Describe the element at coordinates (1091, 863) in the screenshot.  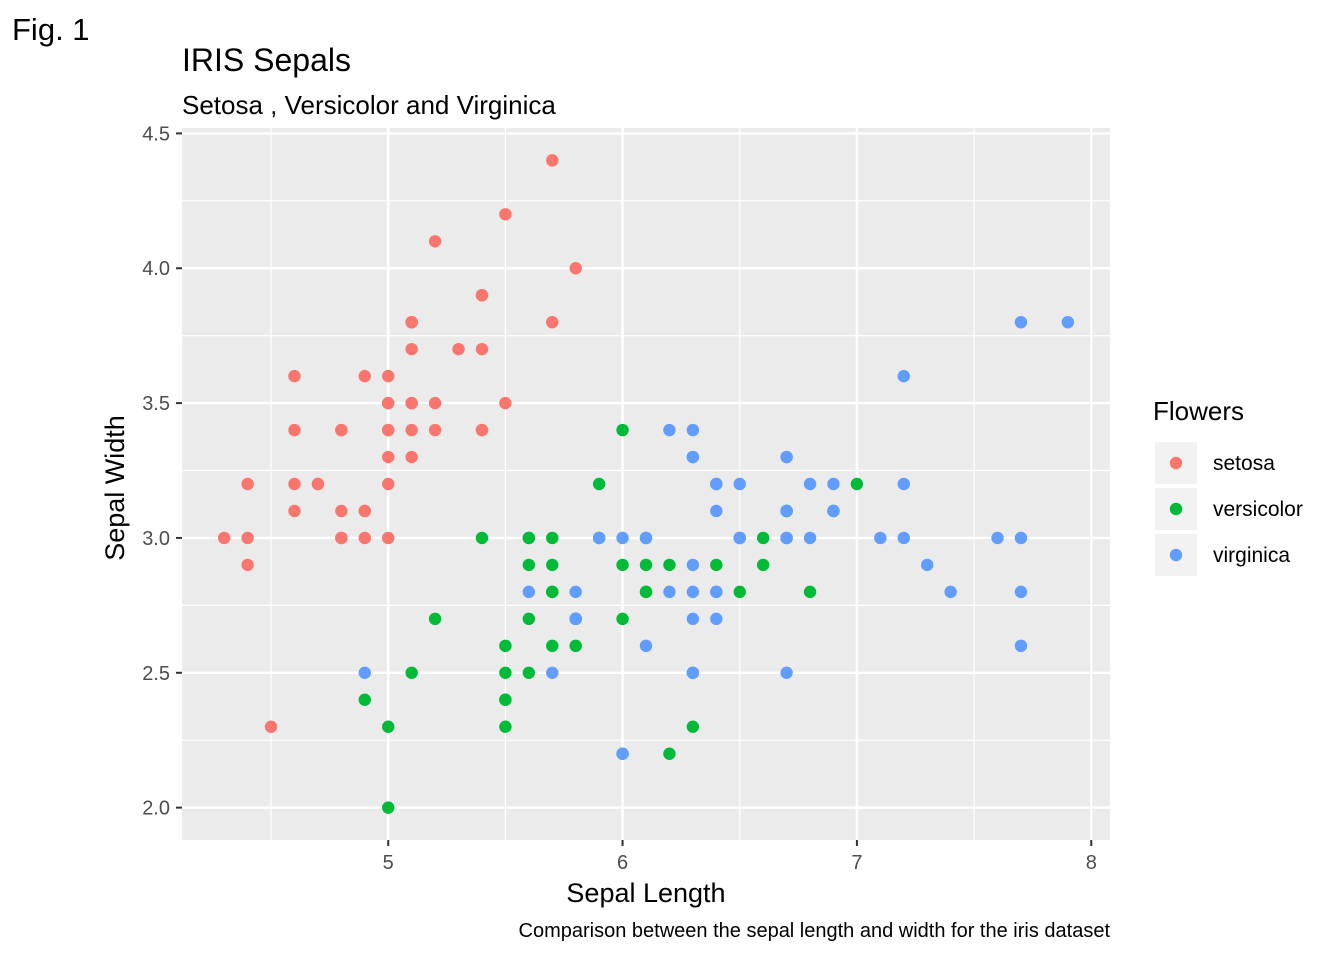
I see `x-tick-label: 8` at that location.